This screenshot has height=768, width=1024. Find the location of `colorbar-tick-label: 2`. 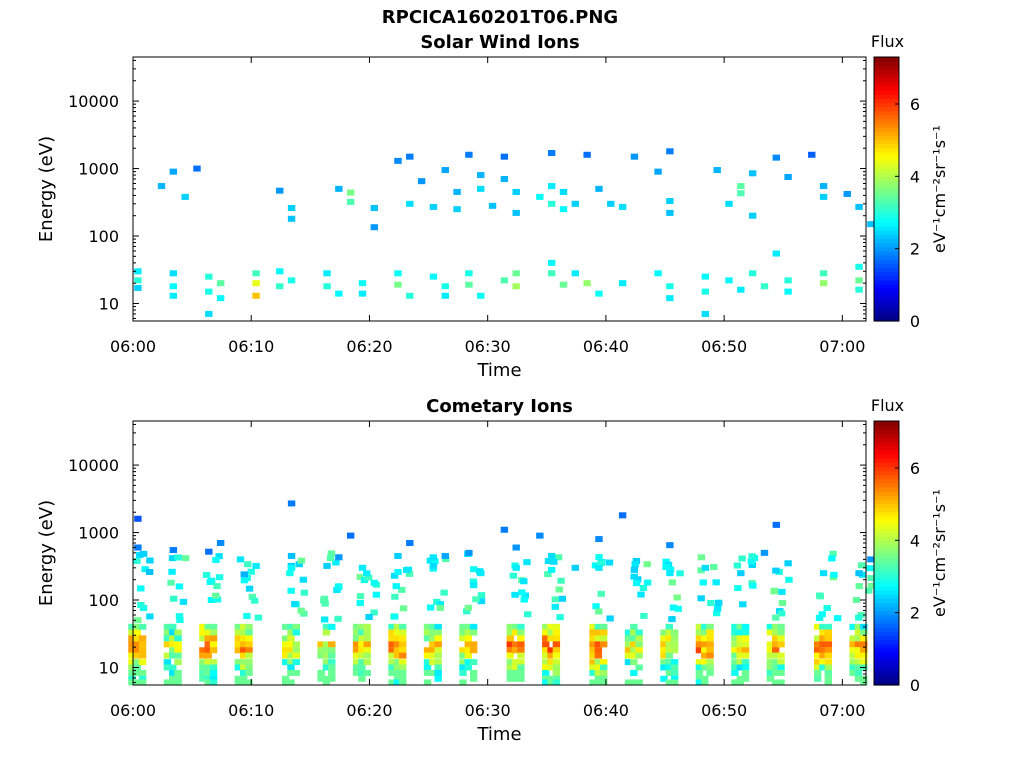

colorbar-tick-label: 2 is located at coordinates (915, 613).